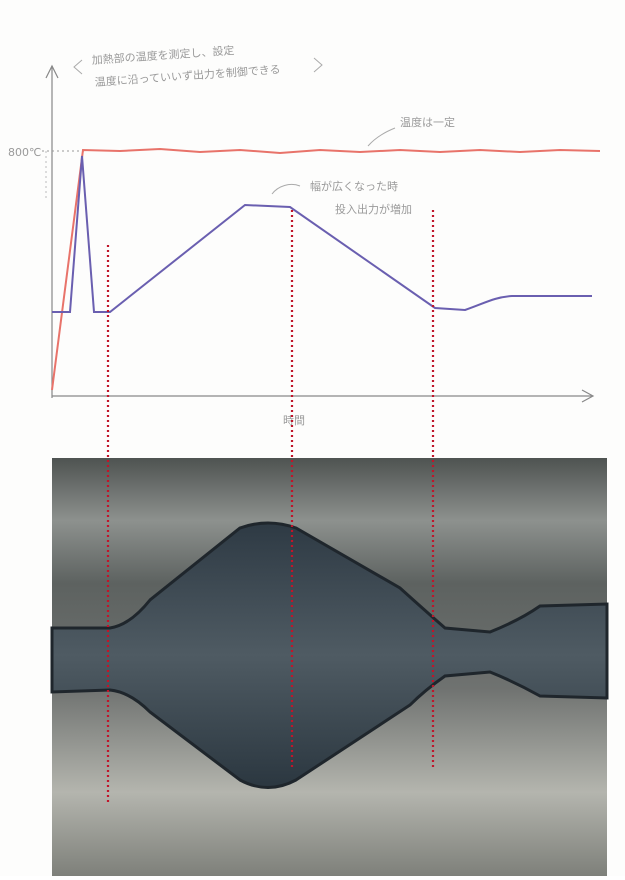 This screenshot has width=625, height=880. What do you see at coordinates (588, 396) in the screenshot?
I see `x-axis-arrow` at bounding box center [588, 396].